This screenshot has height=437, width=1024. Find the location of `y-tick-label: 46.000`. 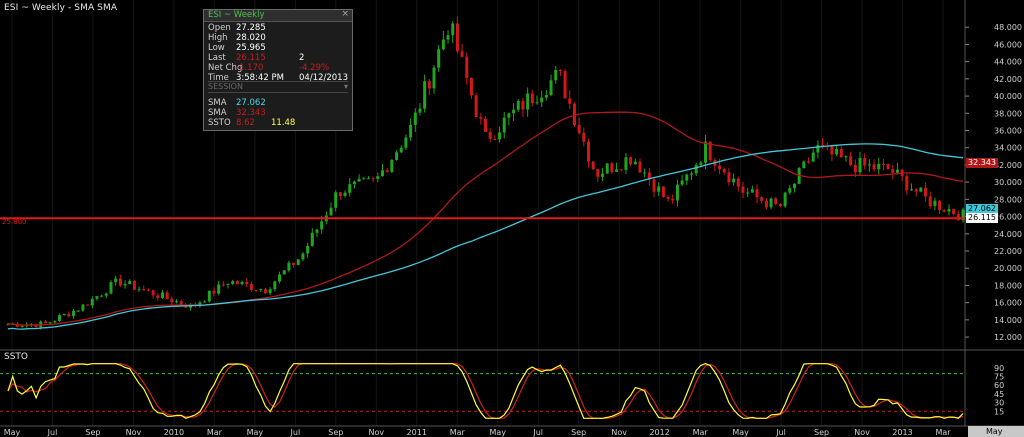

y-tick-label: 46.000 is located at coordinates (1008, 44).